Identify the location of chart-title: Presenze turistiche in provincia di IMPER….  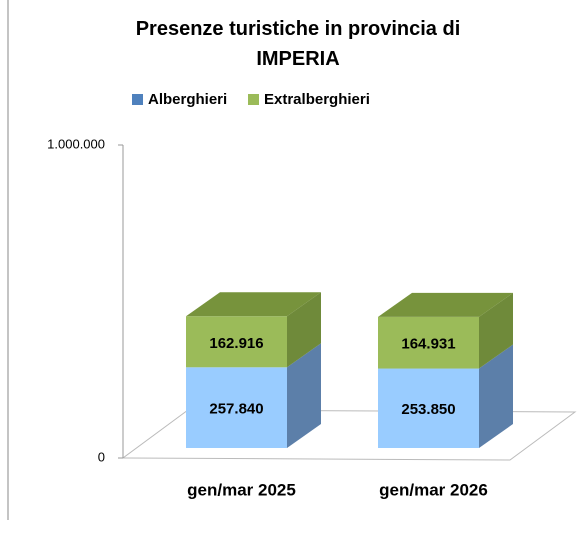
(298, 44).